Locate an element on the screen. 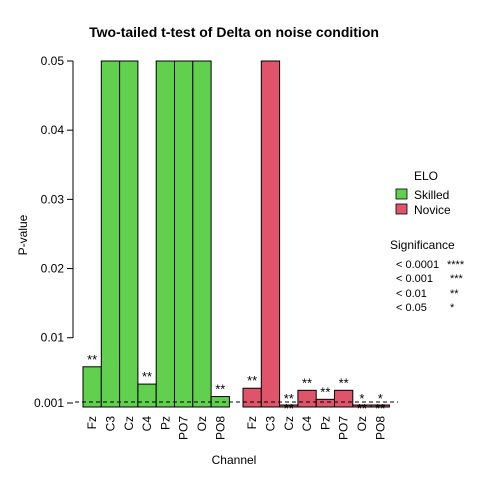  sig-threshold-3: < 0.01 is located at coordinates (411, 294).